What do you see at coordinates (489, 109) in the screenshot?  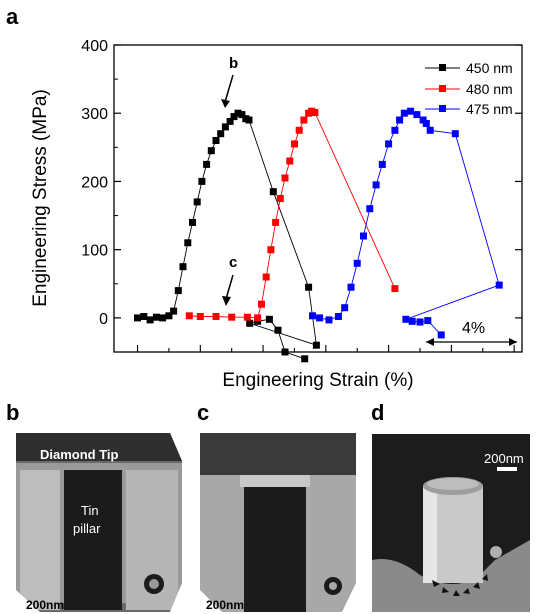 I see `legend-label-475: 475 nm` at bounding box center [489, 109].